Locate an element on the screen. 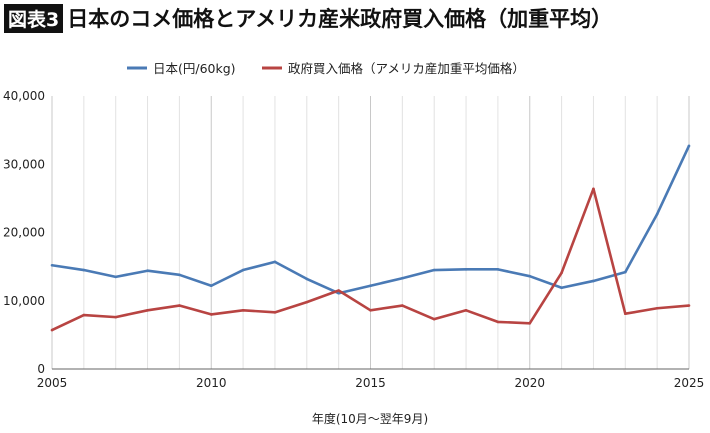 The height and width of the screenshot is (433, 710). y-tick-label: 20,000 is located at coordinates (24, 233).